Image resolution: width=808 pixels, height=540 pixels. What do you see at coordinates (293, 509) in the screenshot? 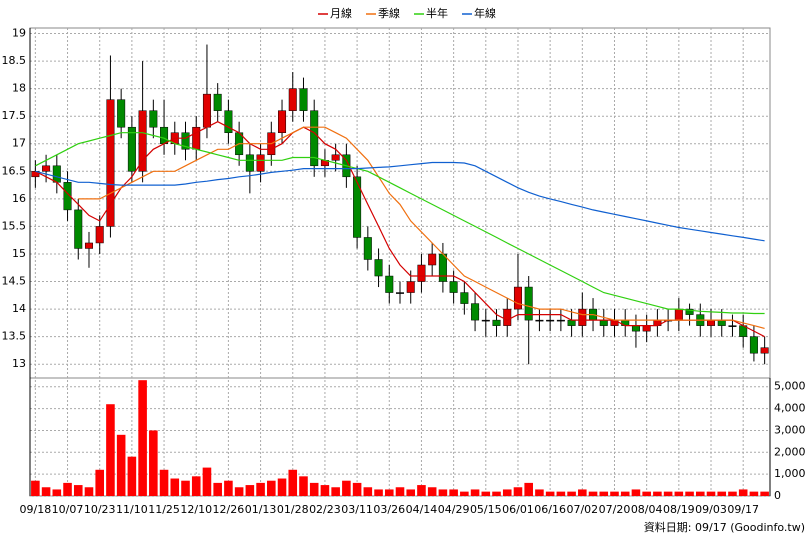
I see `x-tick-label: 01/28` at bounding box center [293, 509].